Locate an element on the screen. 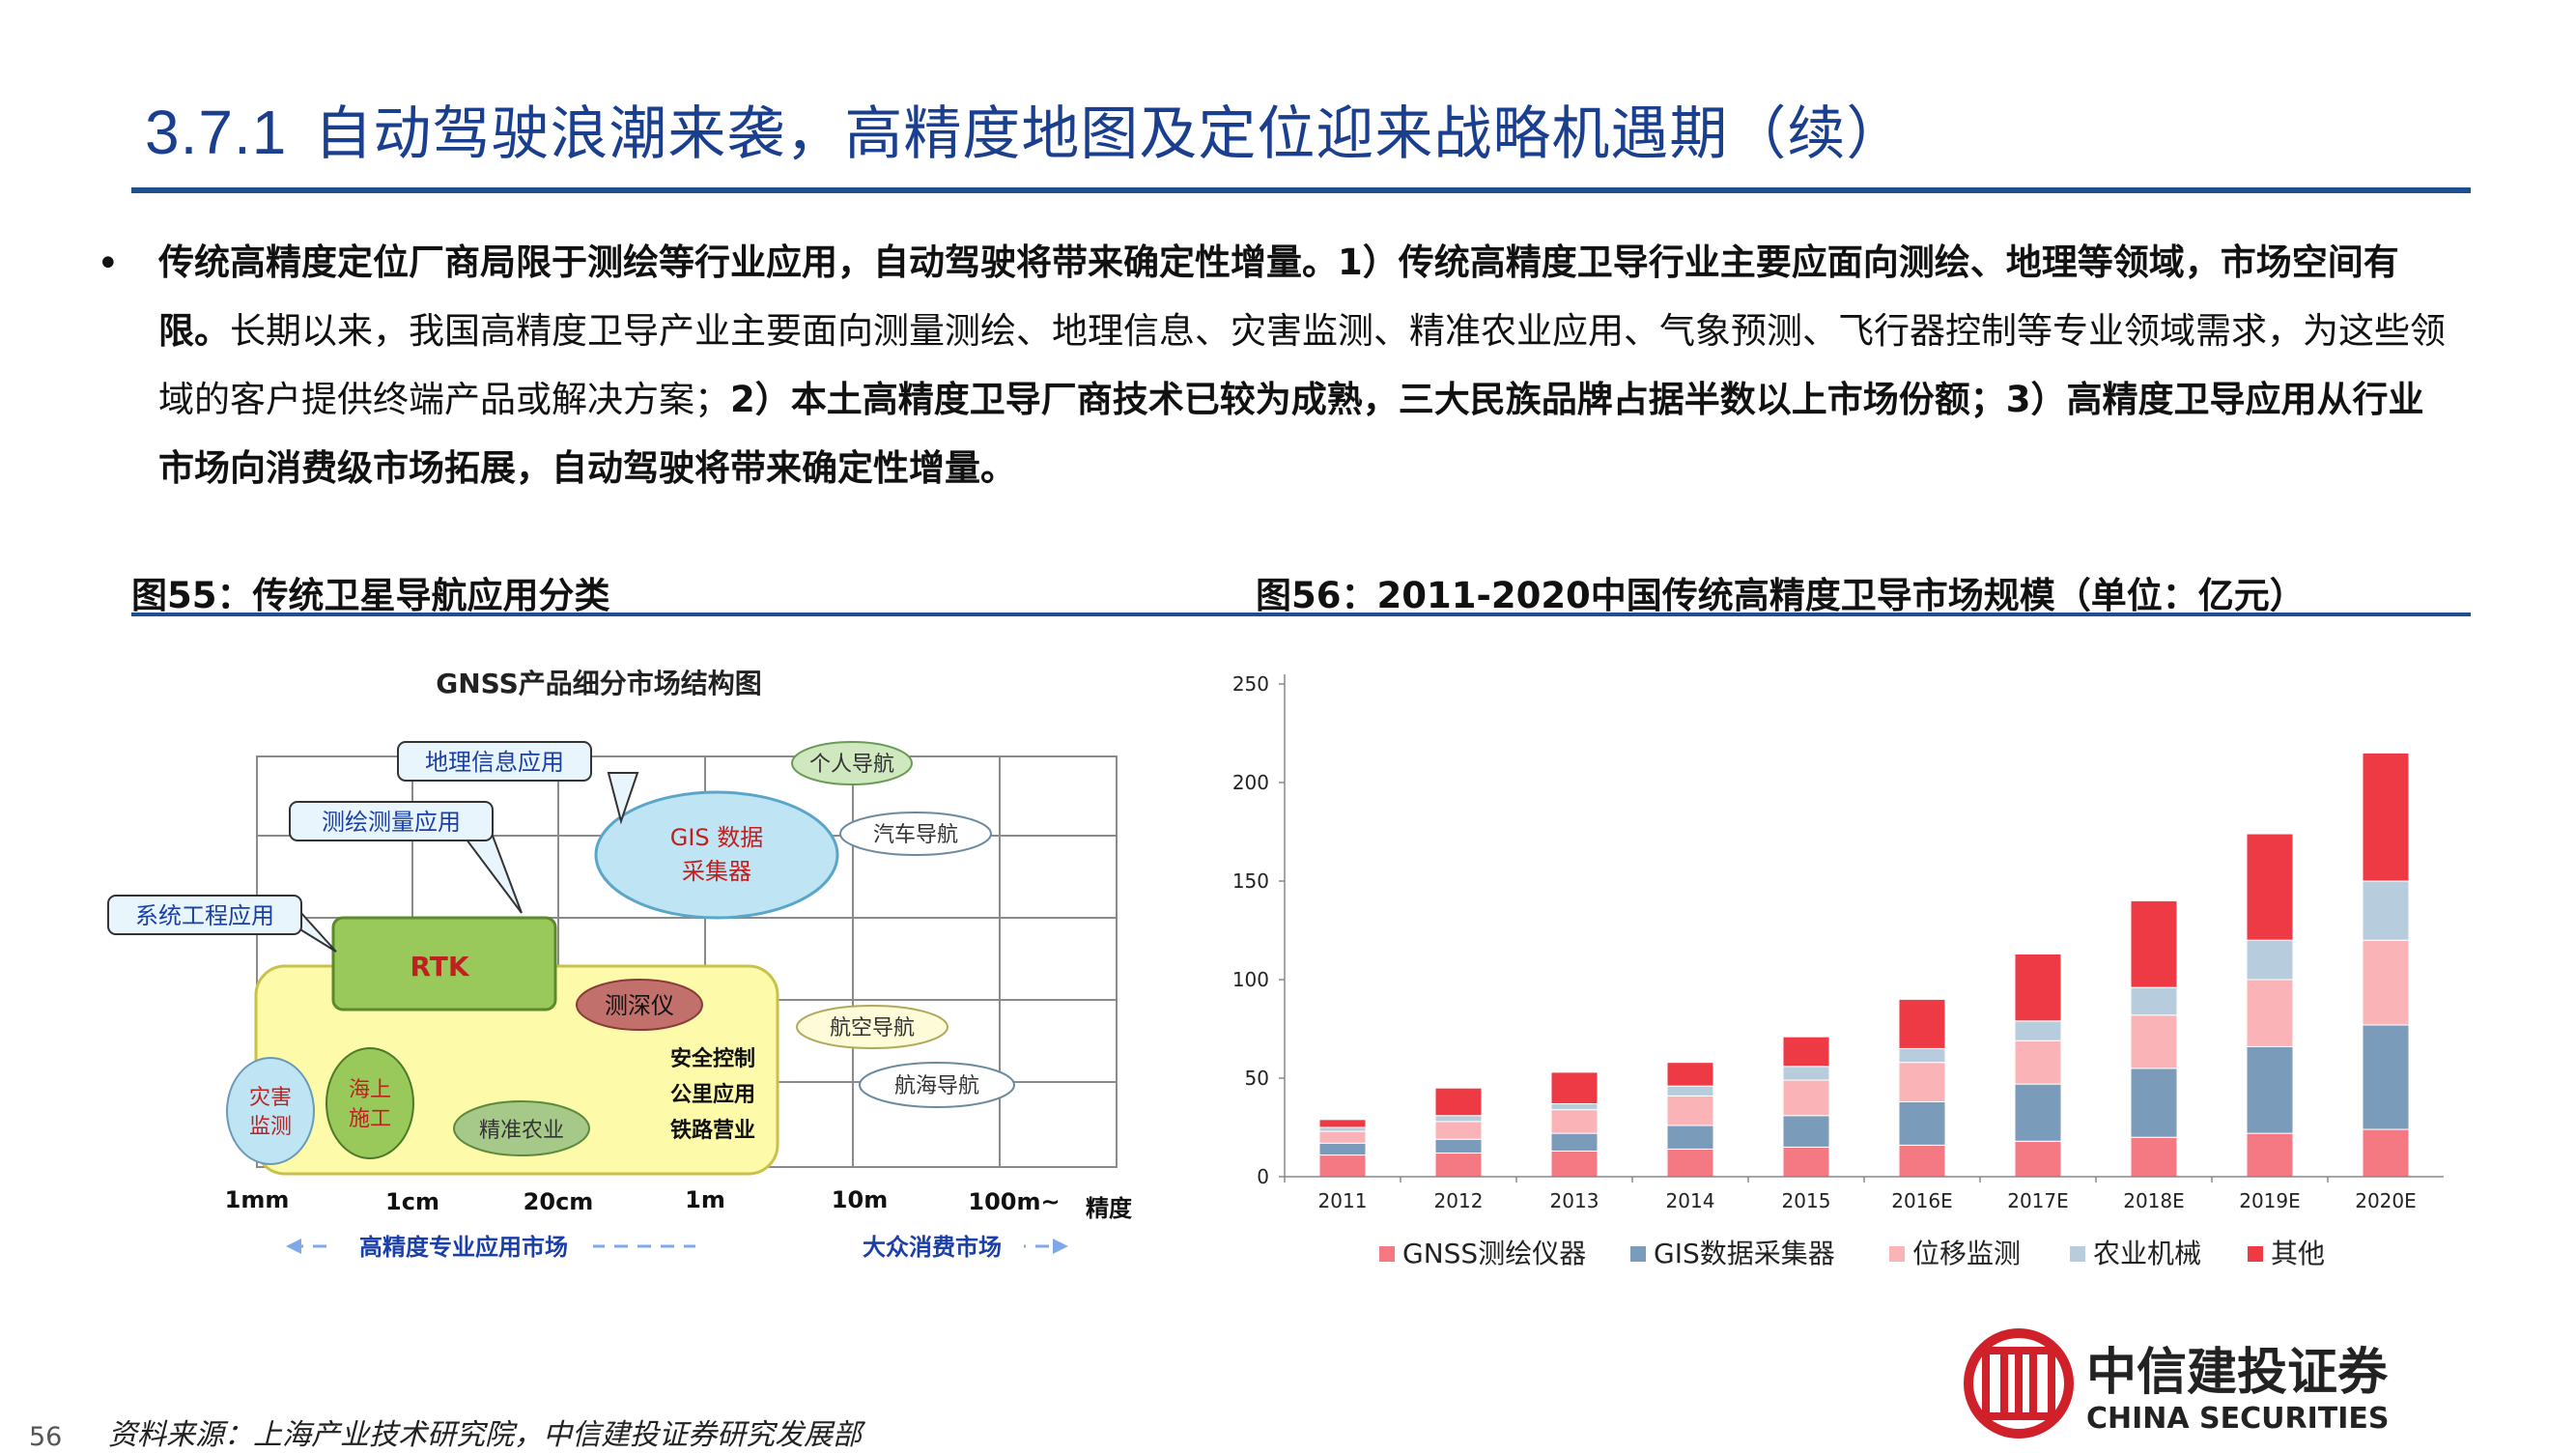 Image resolution: width=2576 pixels, height=1453 pixels. pro-market-arrowhead is located at coordinates (293, 1247).